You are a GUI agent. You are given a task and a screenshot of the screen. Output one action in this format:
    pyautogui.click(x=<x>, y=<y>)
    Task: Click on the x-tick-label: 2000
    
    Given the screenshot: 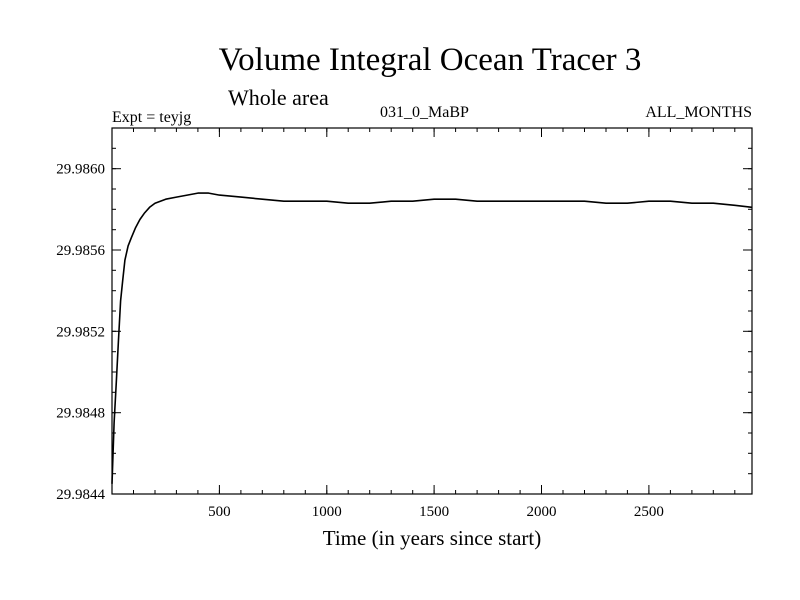 What is the action you would take?
    pyautogui.click(x=542, y=512)
    